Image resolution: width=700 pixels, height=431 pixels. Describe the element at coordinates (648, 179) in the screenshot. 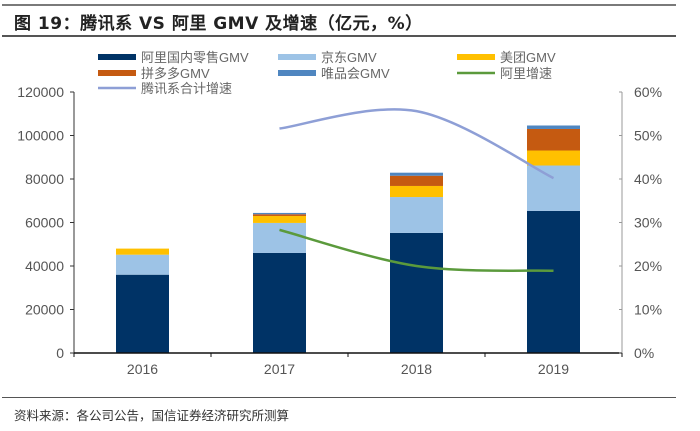

I see `y2-tick-label: 40%` at that location.